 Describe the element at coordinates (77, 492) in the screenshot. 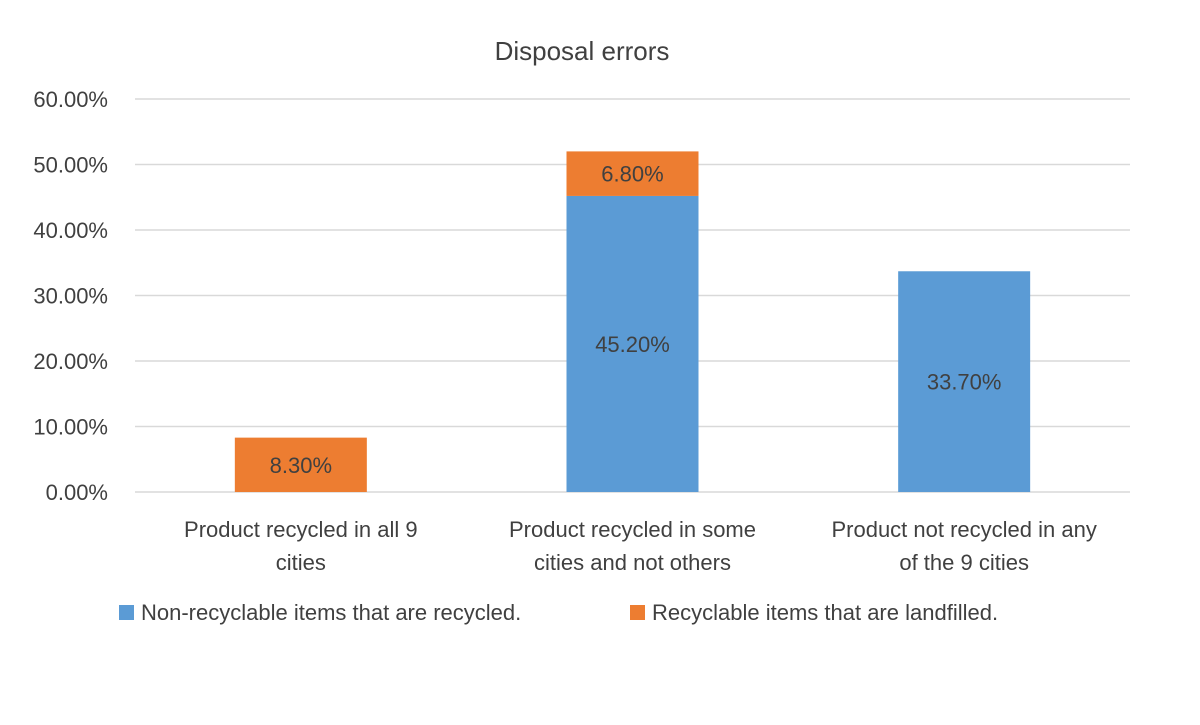

I see `y-tick-label: 0.00%` at that location.